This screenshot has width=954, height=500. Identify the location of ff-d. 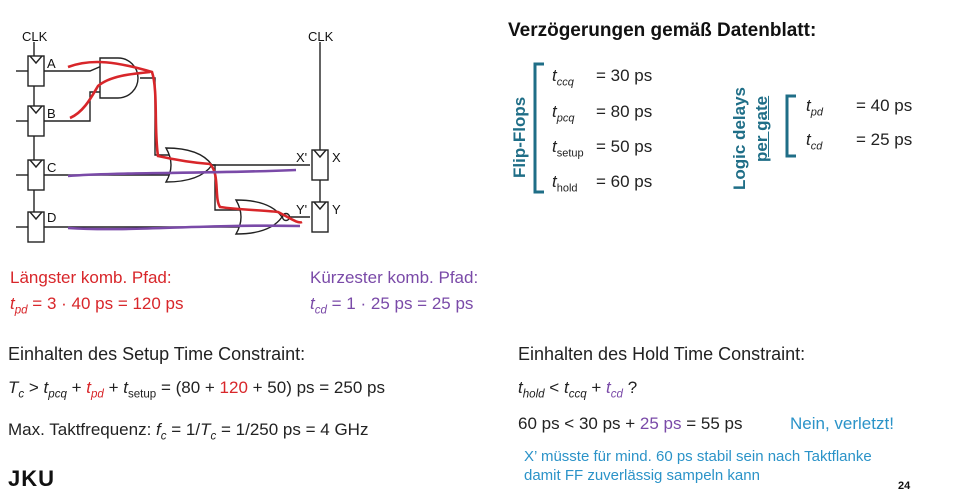
(36, 227).